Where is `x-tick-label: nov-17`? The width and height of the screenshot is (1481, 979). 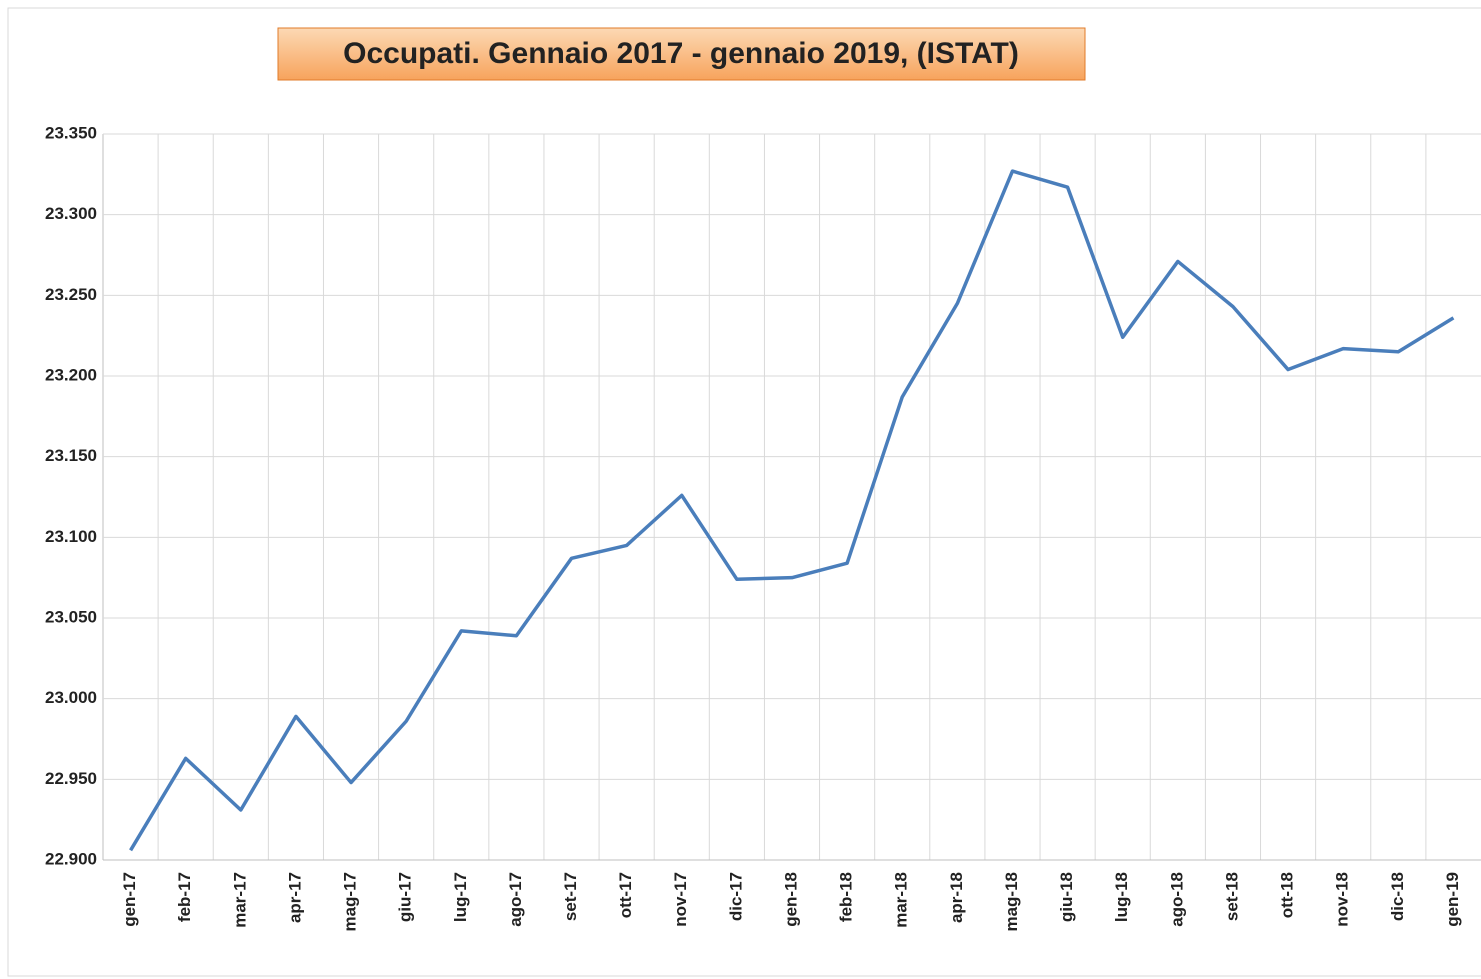 x-tick-label: nov-17 is located at coordinates (680, 899).